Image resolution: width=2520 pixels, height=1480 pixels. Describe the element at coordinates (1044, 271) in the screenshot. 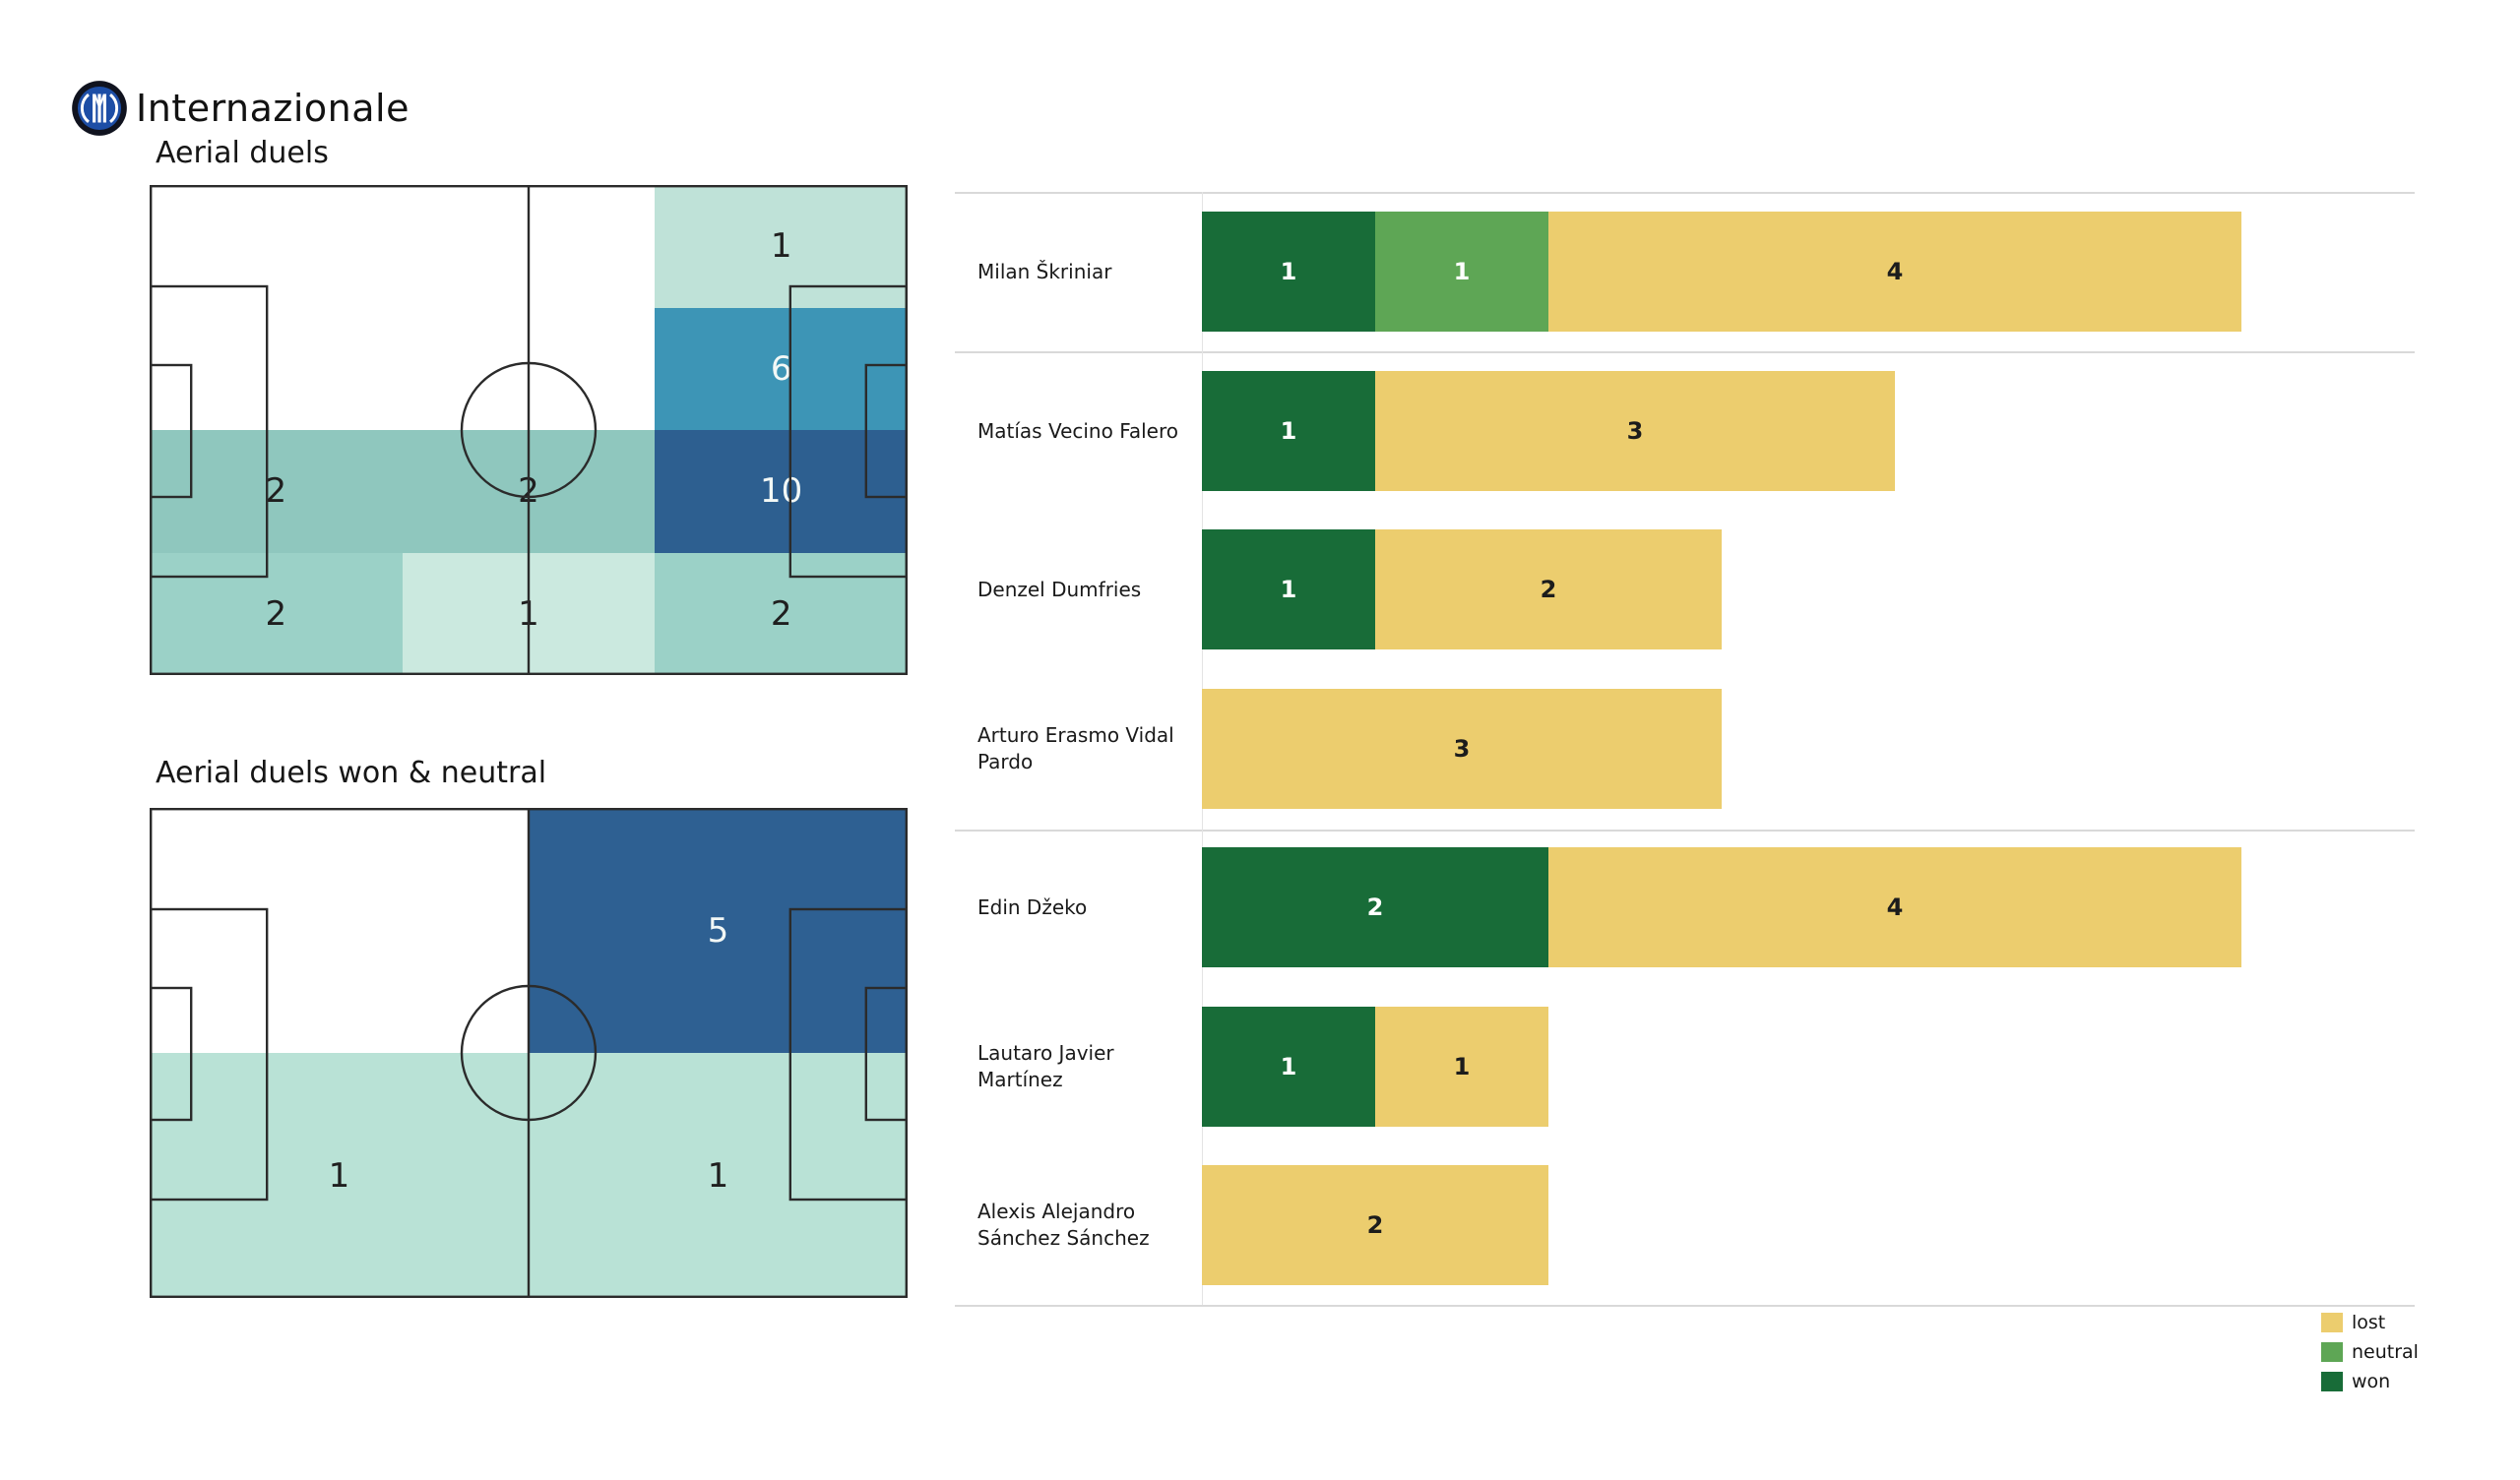

I see `player-name-line: Milan Škriniar` at that location.